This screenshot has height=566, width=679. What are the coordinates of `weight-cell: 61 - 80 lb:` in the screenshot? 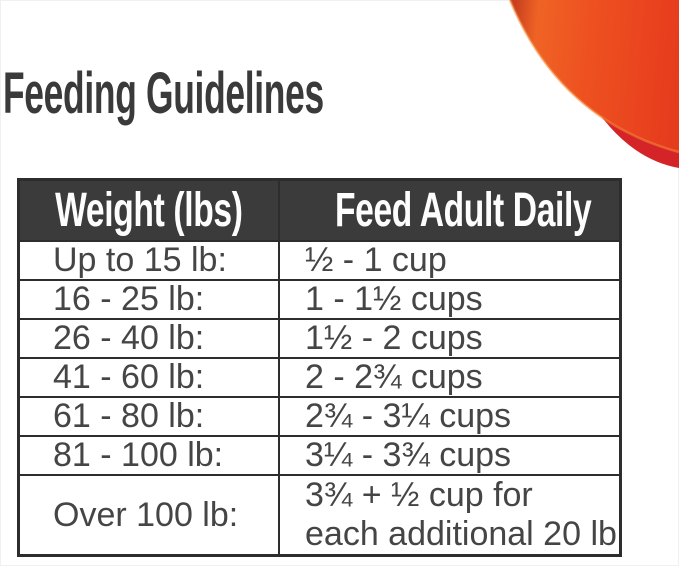 It's located at (150, 416).